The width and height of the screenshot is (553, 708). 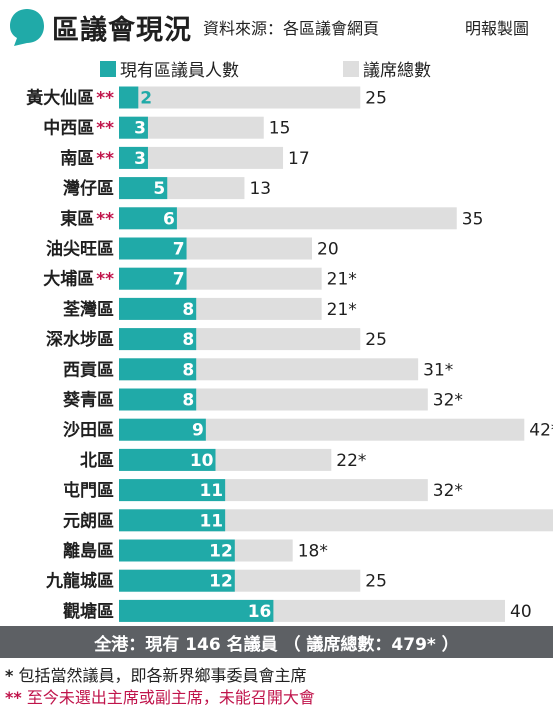 What do you see at coordinates (88, 520) in the screenshot?
I see `category-label: 元朗區` at bounding box center [88, 520].